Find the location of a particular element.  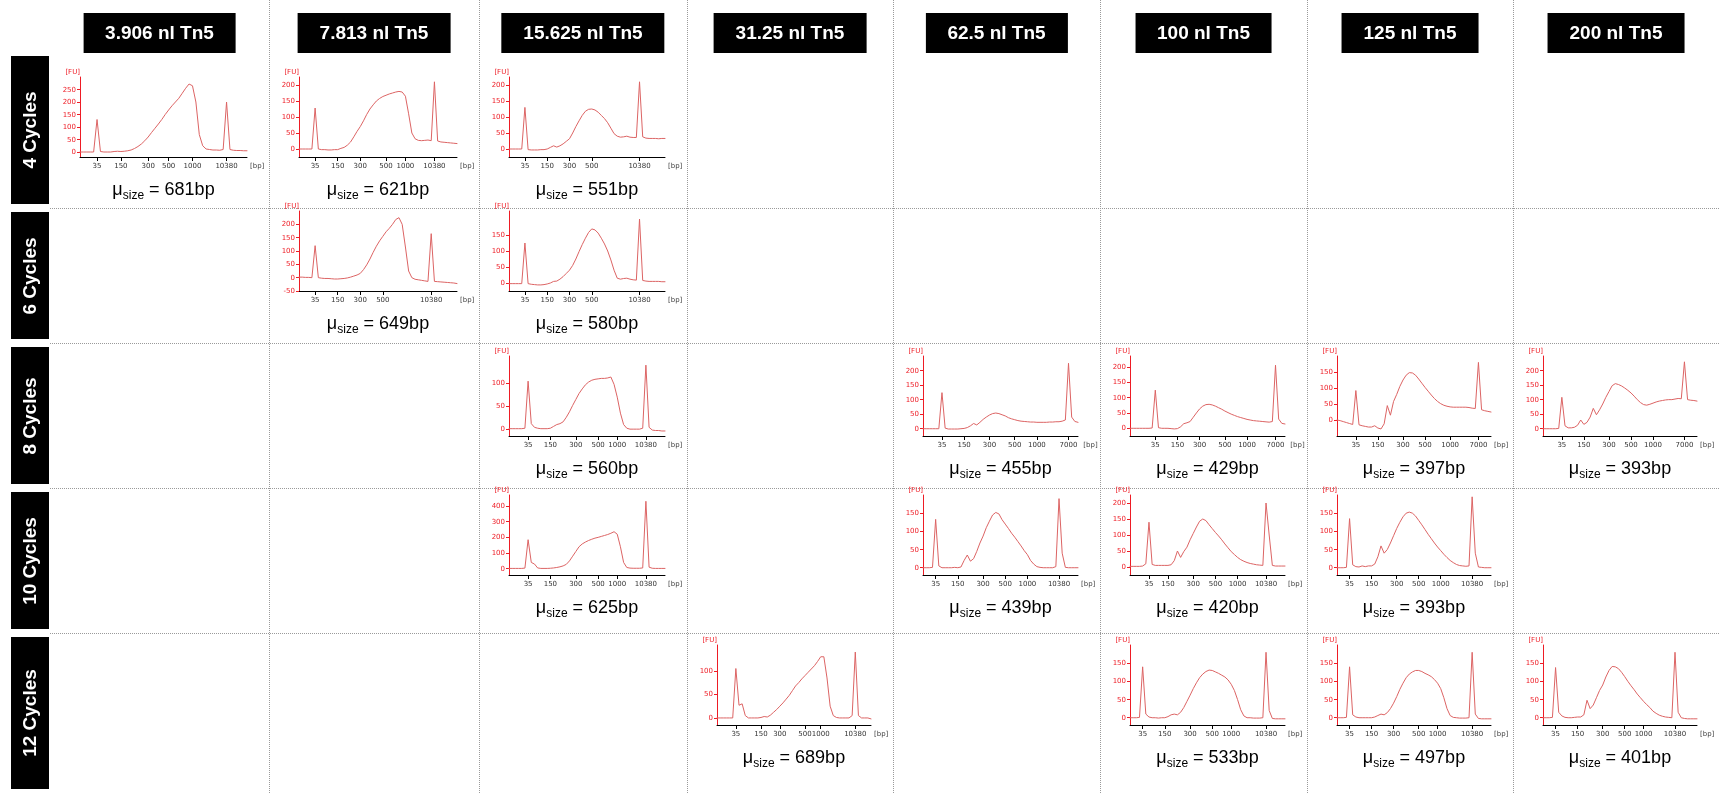

text: μ$_{size}$ = 397bp is located at coordinates (1414, 469).